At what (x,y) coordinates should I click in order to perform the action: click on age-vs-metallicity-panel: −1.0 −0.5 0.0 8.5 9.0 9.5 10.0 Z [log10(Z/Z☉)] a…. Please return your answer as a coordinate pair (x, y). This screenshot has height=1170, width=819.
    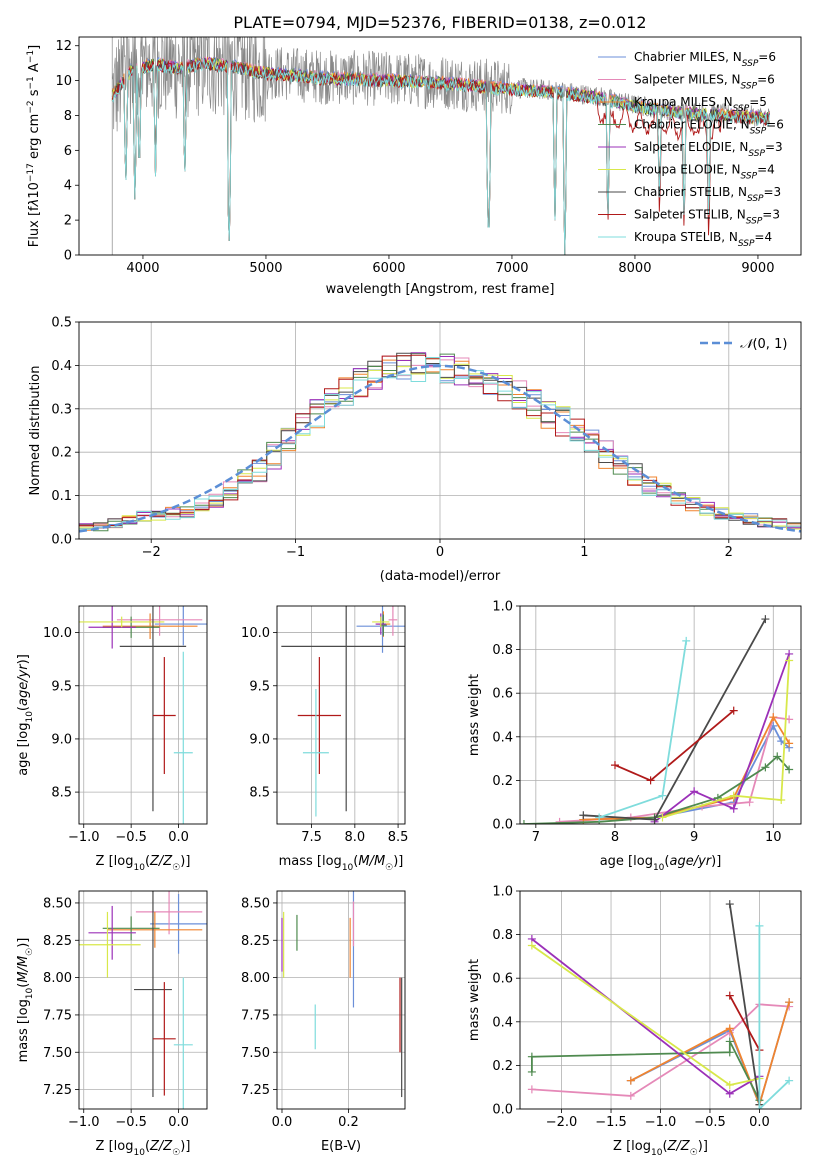
    Looking at the image, I should click on (112, 739).